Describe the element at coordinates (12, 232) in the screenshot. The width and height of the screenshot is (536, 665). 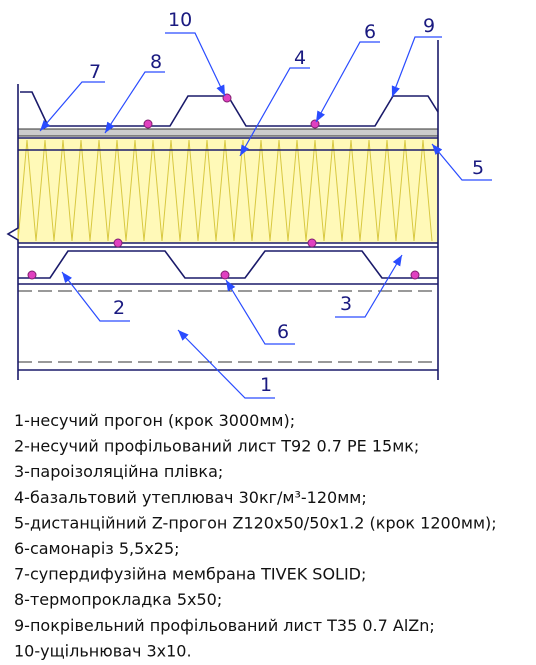
I see `break-line` at that location.